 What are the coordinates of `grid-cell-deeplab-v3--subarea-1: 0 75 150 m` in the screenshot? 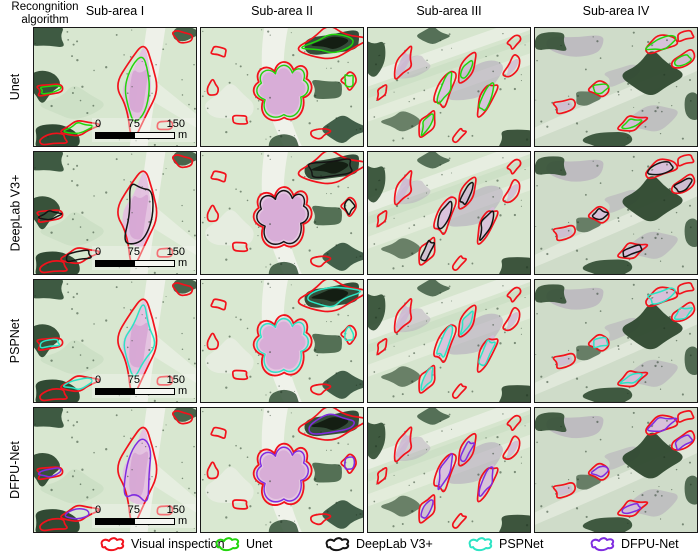 It's located at (115, 213).